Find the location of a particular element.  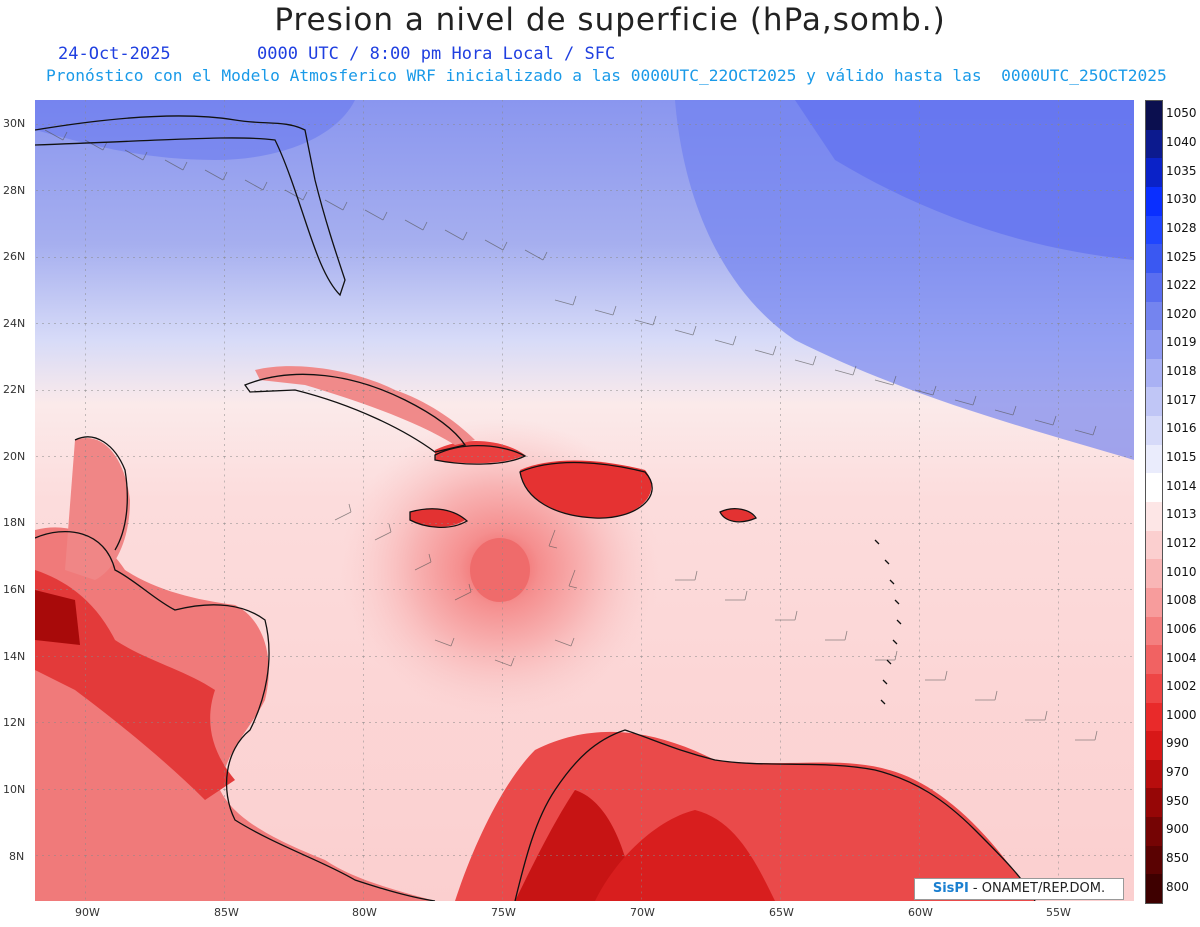

colorbar-label: 1016 is located at coordinates (1181, 428).